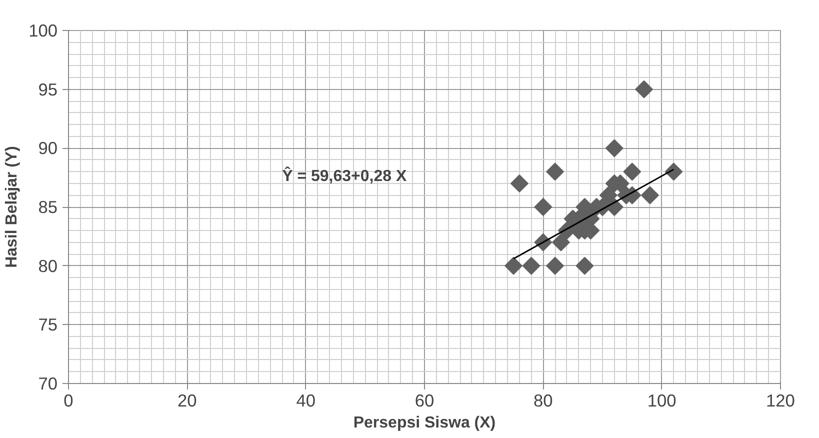 Image resolution: width=819 pixels, height=438 pixels. I want to click on y-tick-label: 100, so click(43, 30).